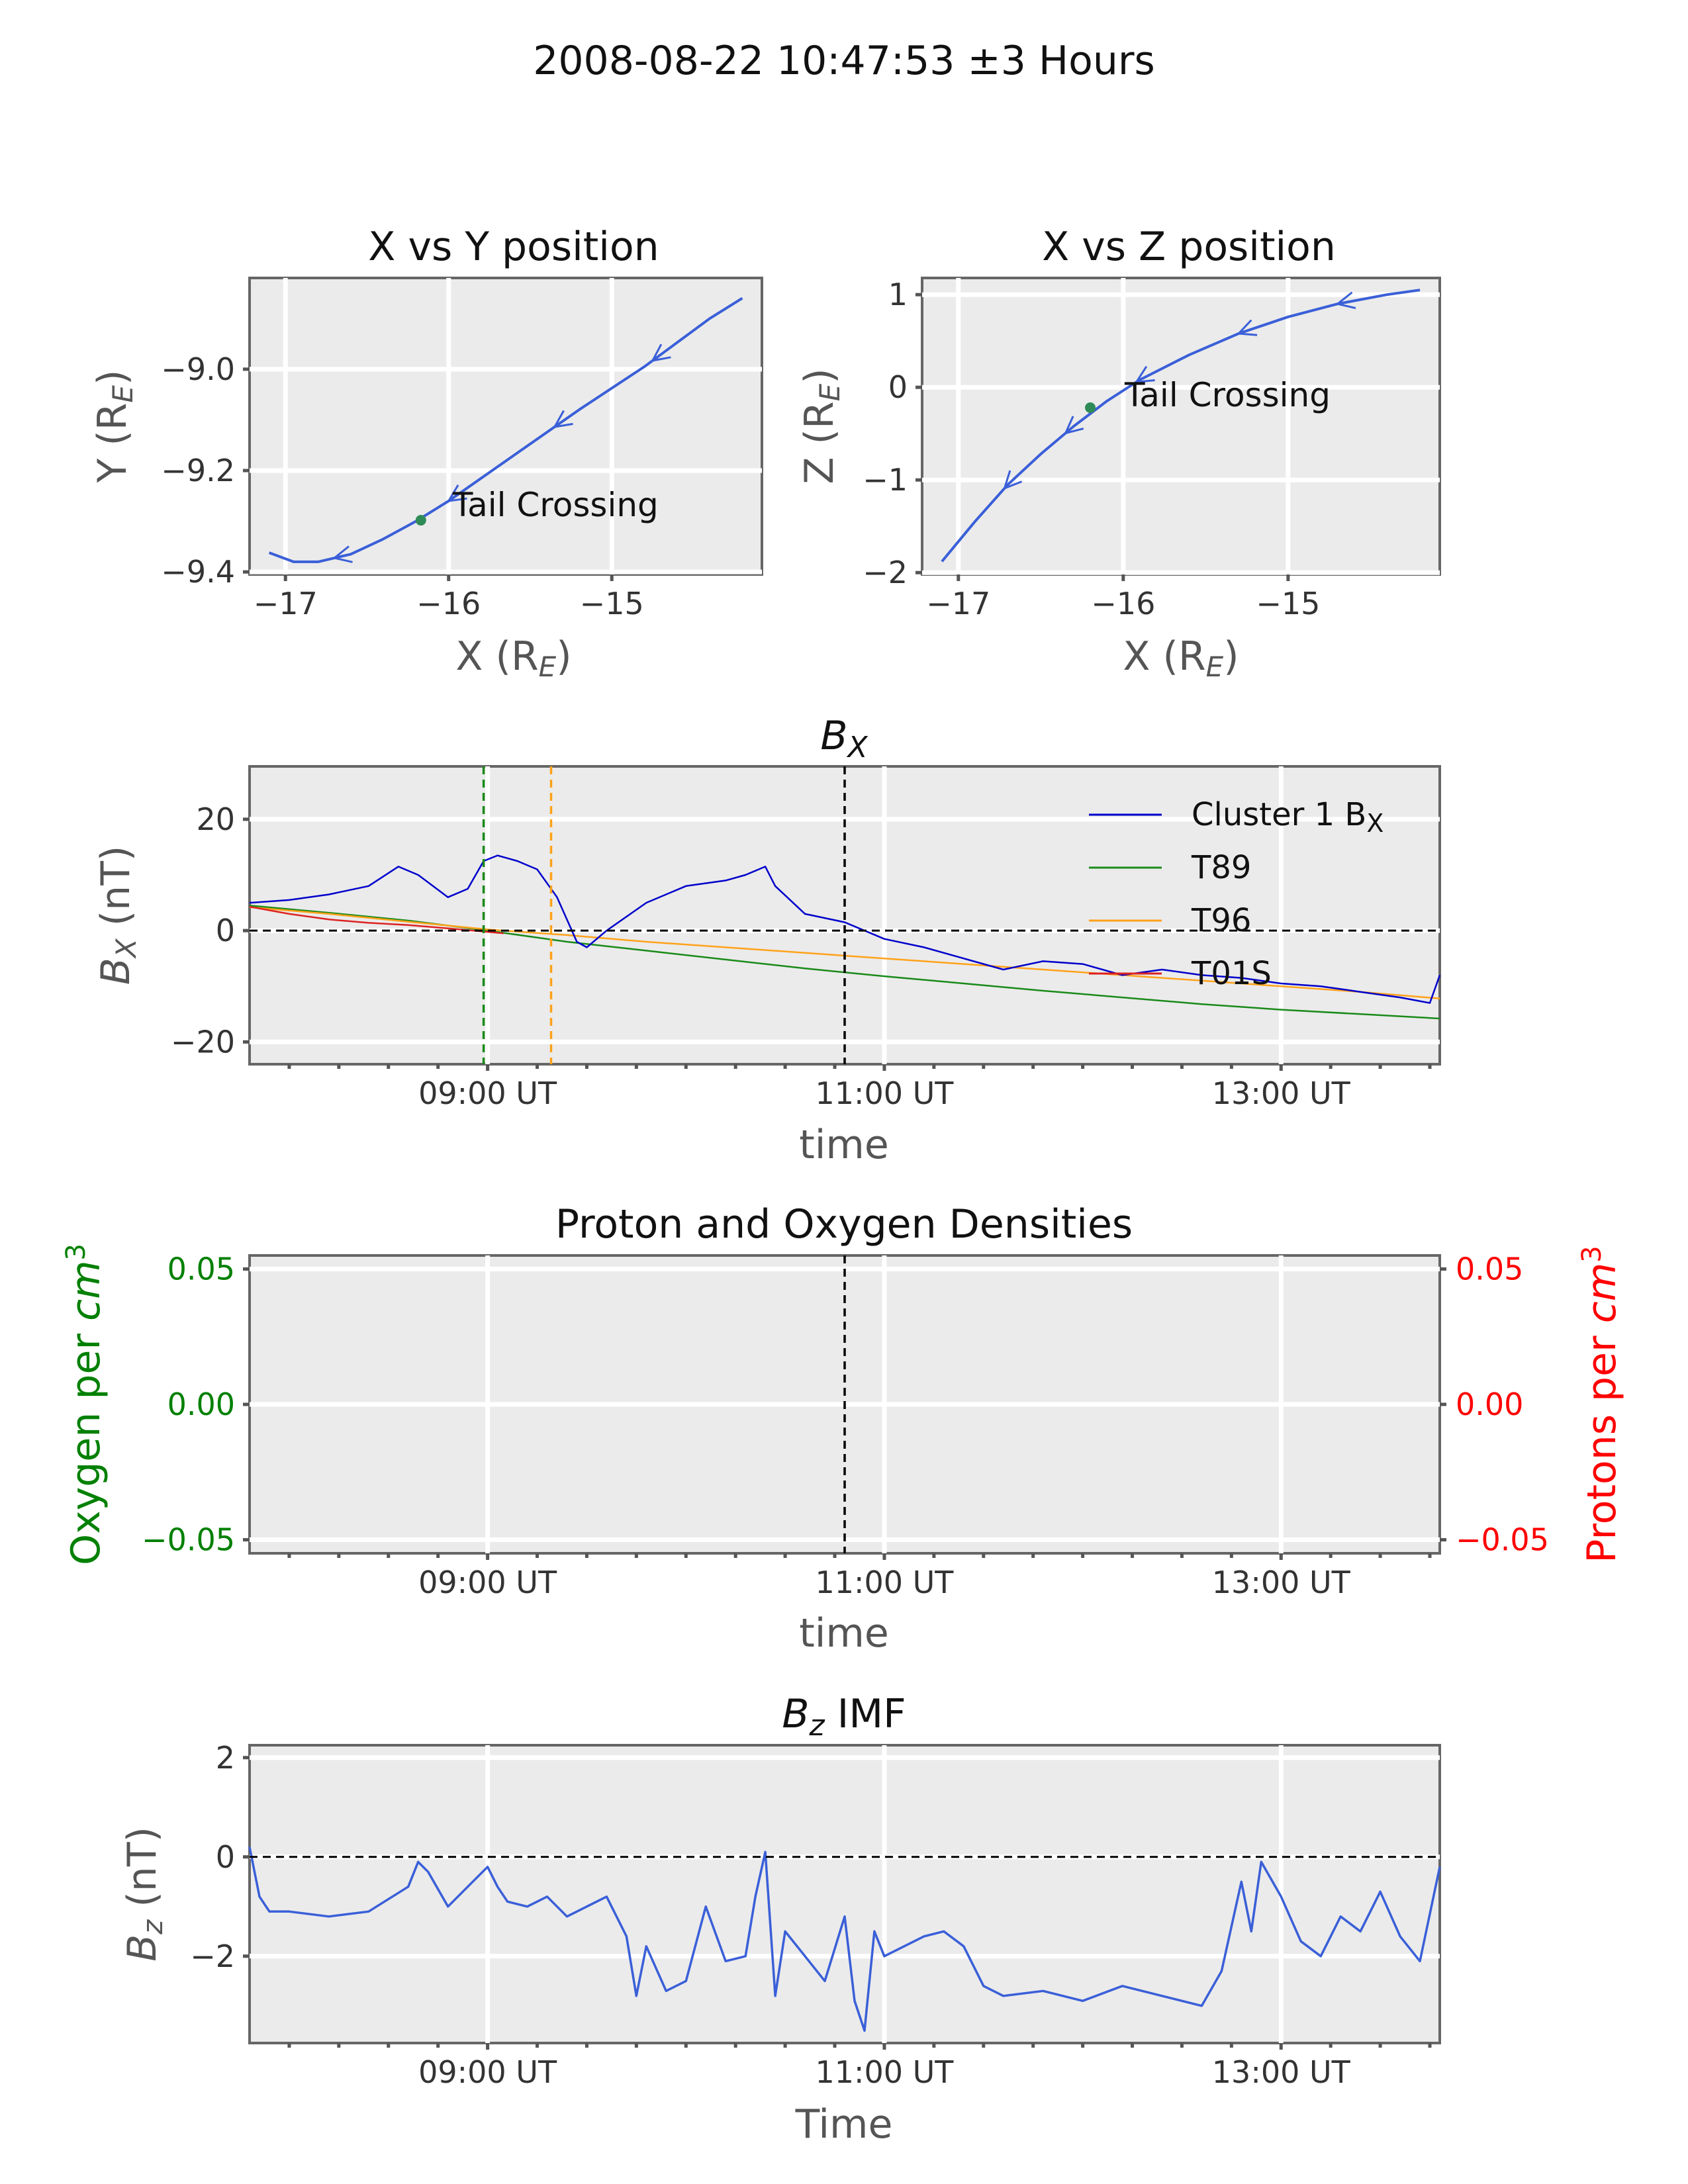  Describe the element at coordinates (1181, 658) in the screenshot. I see `xz-x-axis-label: X (RE)` at that location.